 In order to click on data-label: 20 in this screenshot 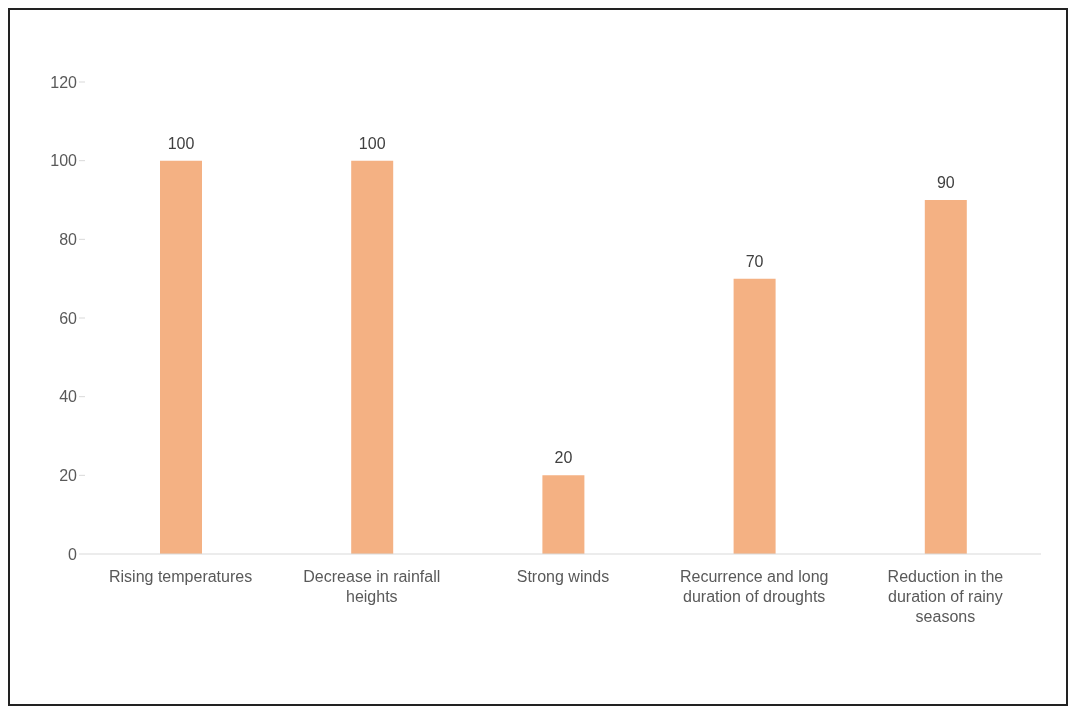, I will do `click(563, 458)`.